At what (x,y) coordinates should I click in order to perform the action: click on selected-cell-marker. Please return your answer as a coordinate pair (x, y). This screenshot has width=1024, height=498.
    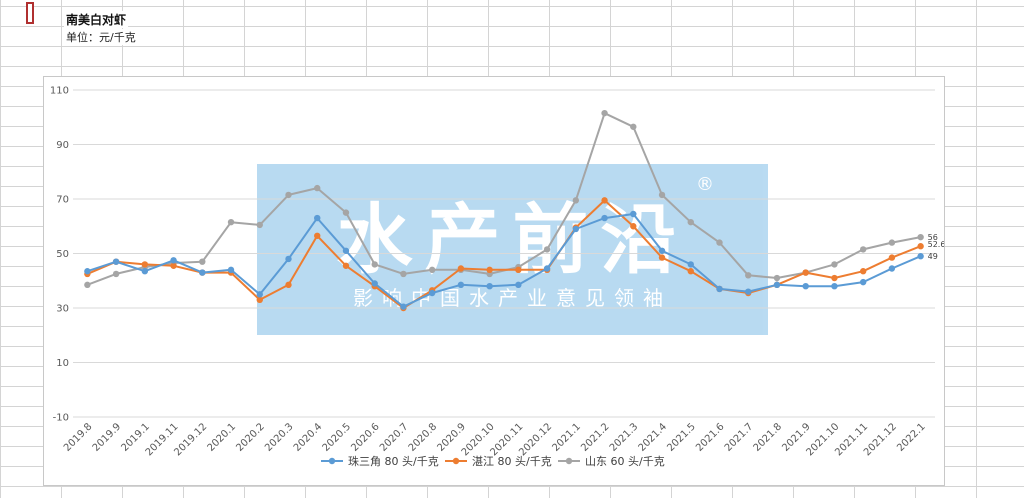
    Looking at the image, I should click on (30, 13).